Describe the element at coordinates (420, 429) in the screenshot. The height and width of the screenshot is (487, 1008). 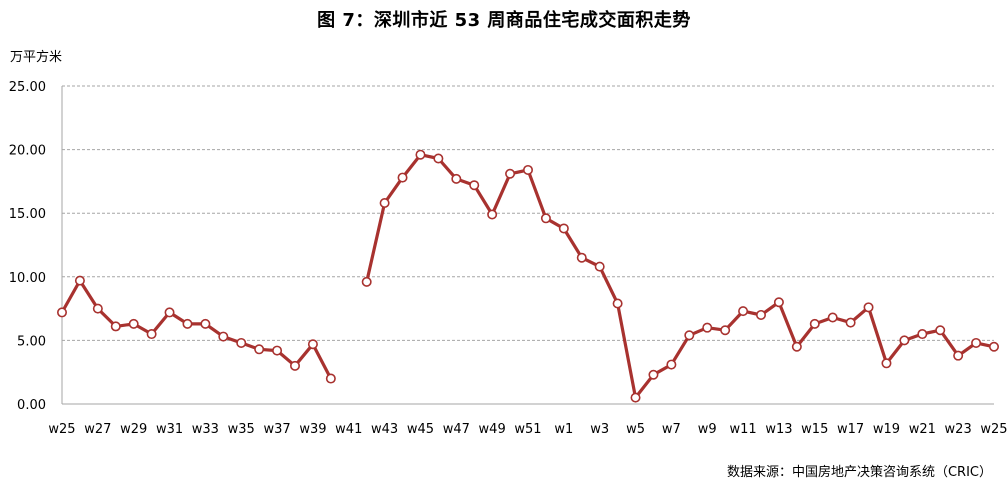
I see `x-tick-label: w45` at that location.